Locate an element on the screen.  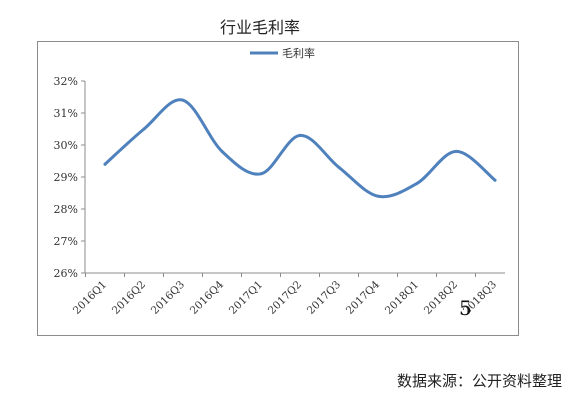
chart-legend: 毛利率 is located at coordinates (282, 53).